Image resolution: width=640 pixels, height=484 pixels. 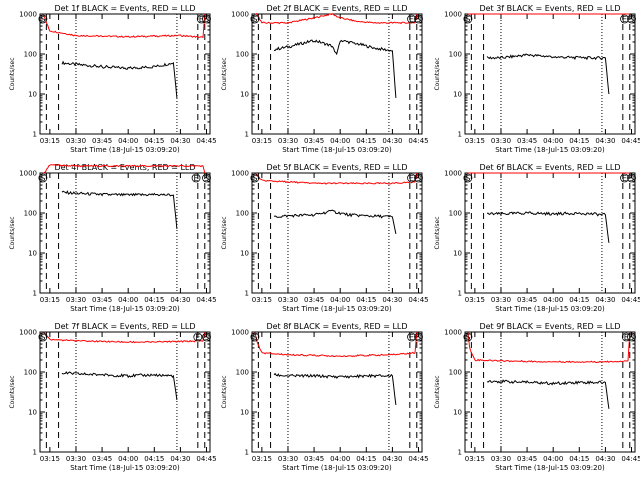 What do you see at coordinates (124, 326) in the screenshot?
I see `chart-title: Det 7f BLACK = Events, RED = LLD` at bounding box center [124, 326].